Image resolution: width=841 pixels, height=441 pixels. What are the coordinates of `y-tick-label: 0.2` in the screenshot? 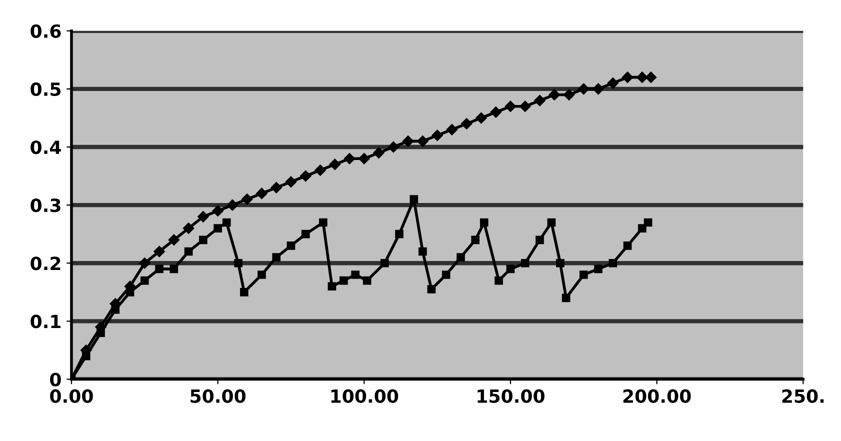 It's located at (45, 263).